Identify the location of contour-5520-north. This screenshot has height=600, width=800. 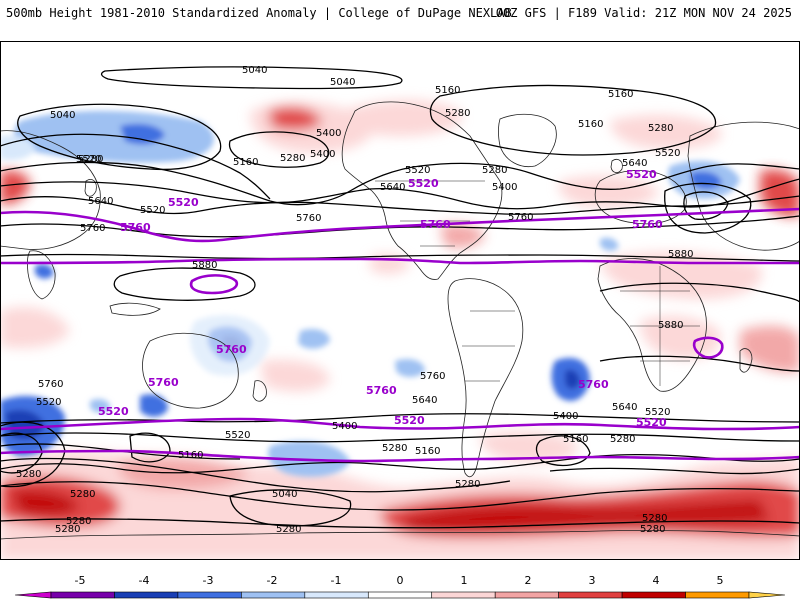
(400, 205).